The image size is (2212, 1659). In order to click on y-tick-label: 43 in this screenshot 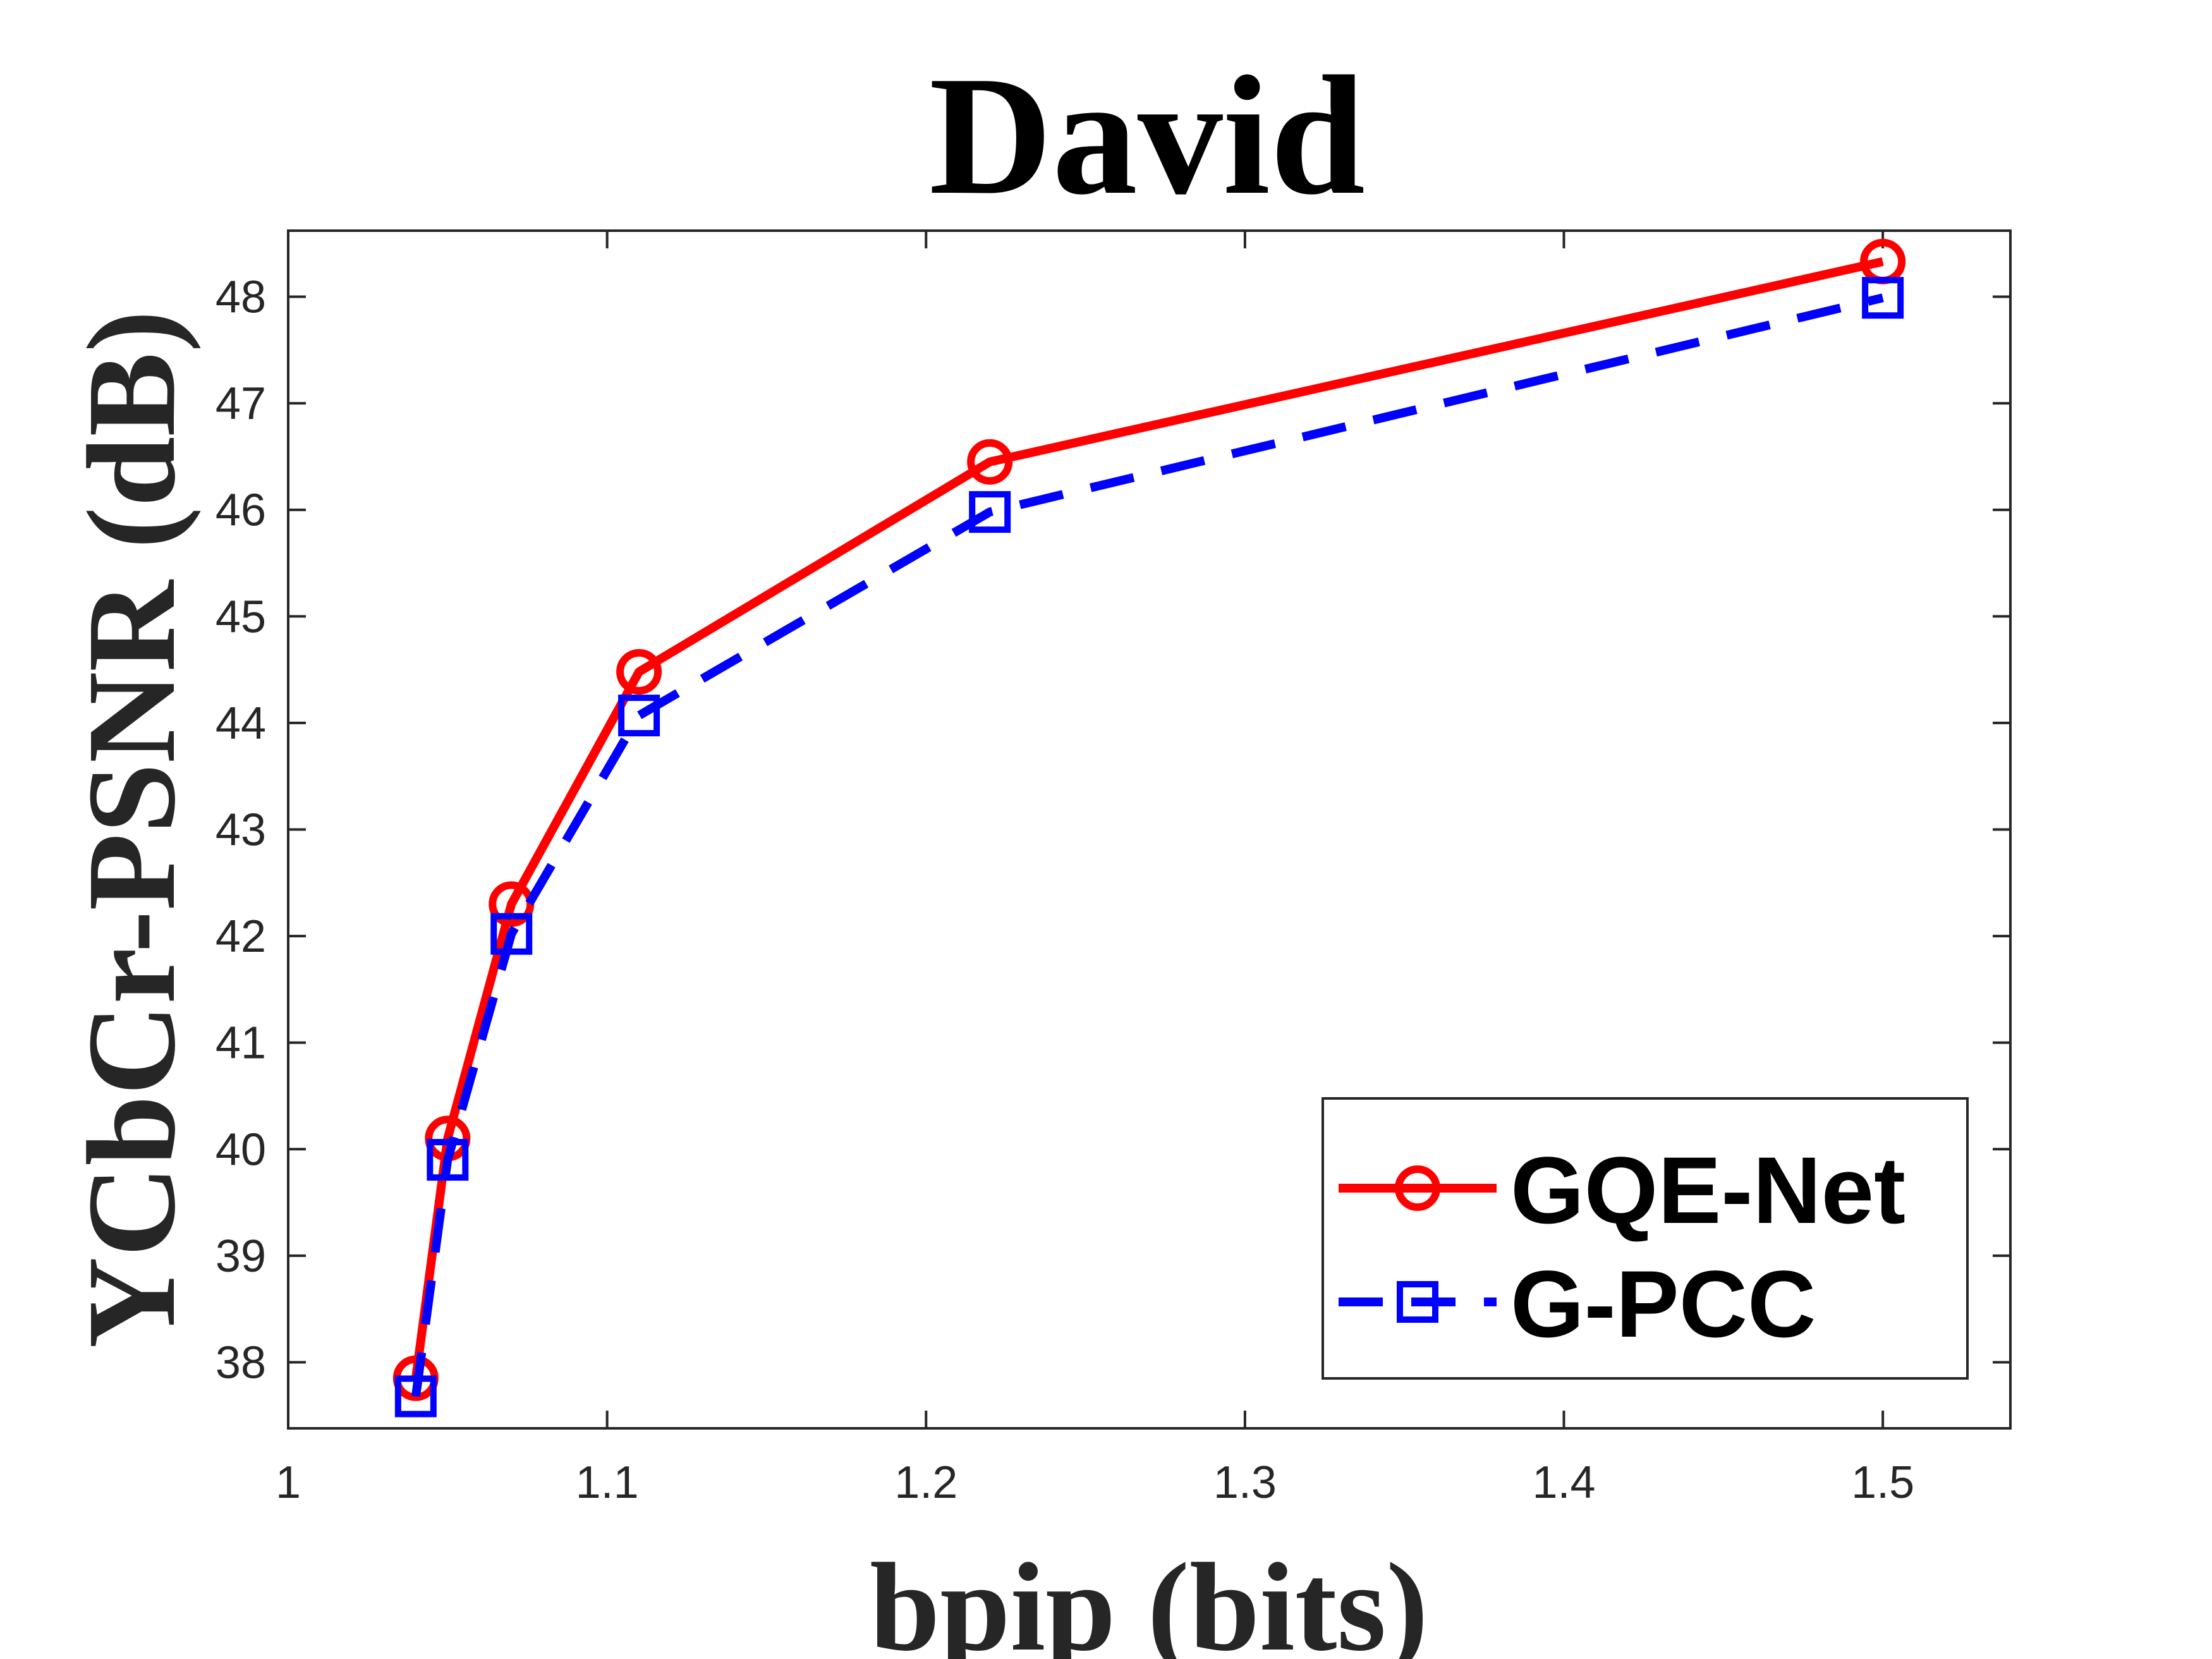, I will do `click(241, 831)`.